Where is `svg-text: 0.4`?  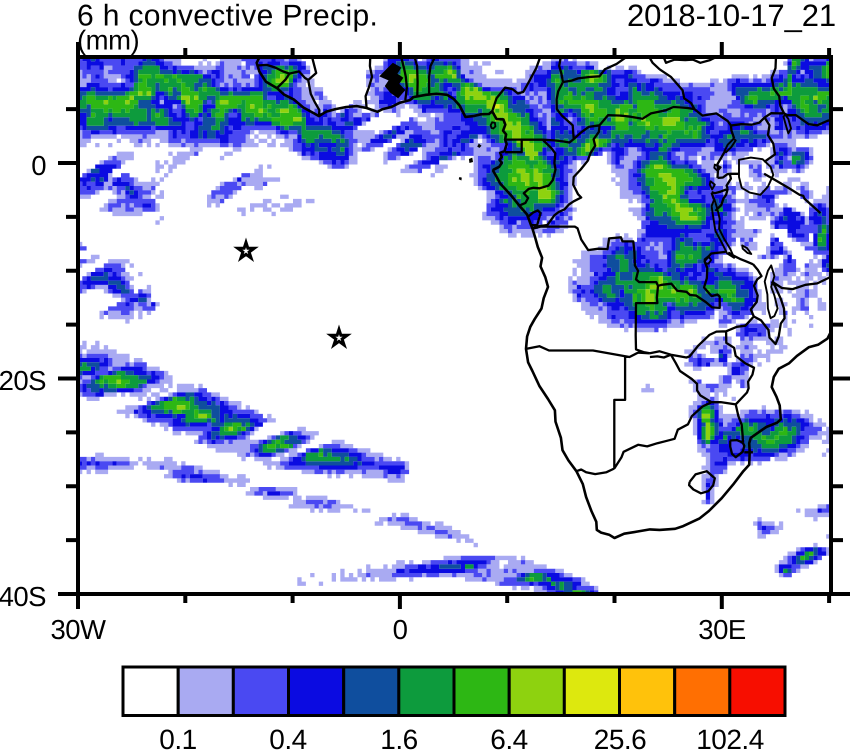 svg-text: 0.4 is located at coordinates (287, 737).